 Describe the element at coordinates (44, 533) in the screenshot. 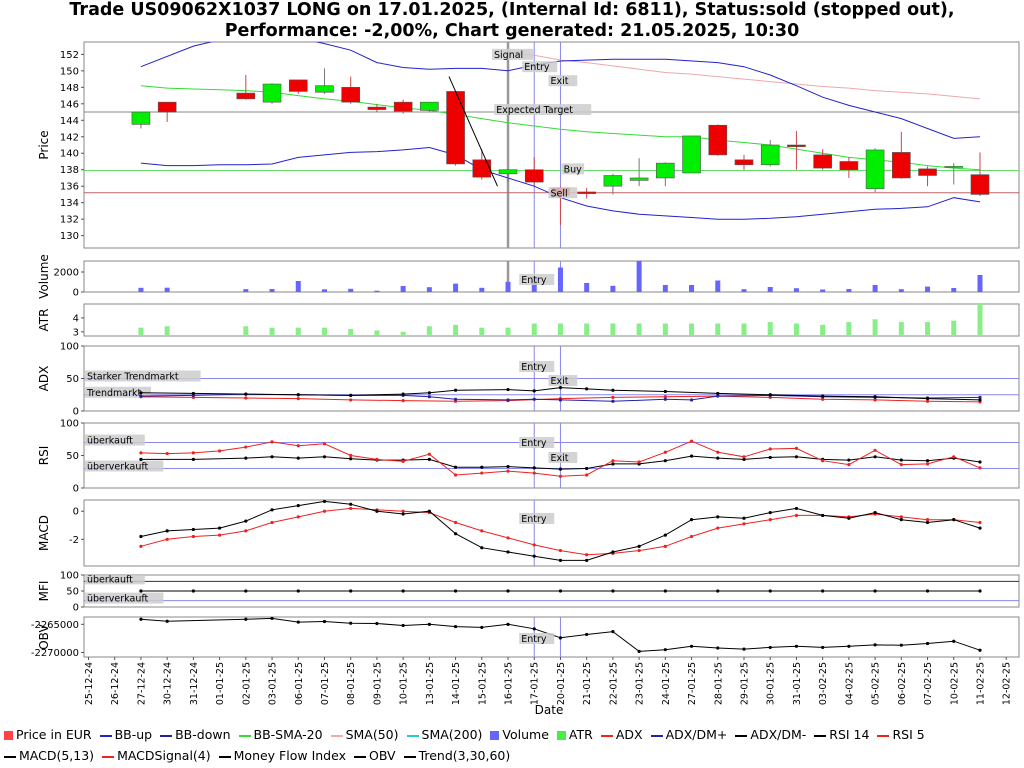

I see `macd-axis-label: MACD` at that location.